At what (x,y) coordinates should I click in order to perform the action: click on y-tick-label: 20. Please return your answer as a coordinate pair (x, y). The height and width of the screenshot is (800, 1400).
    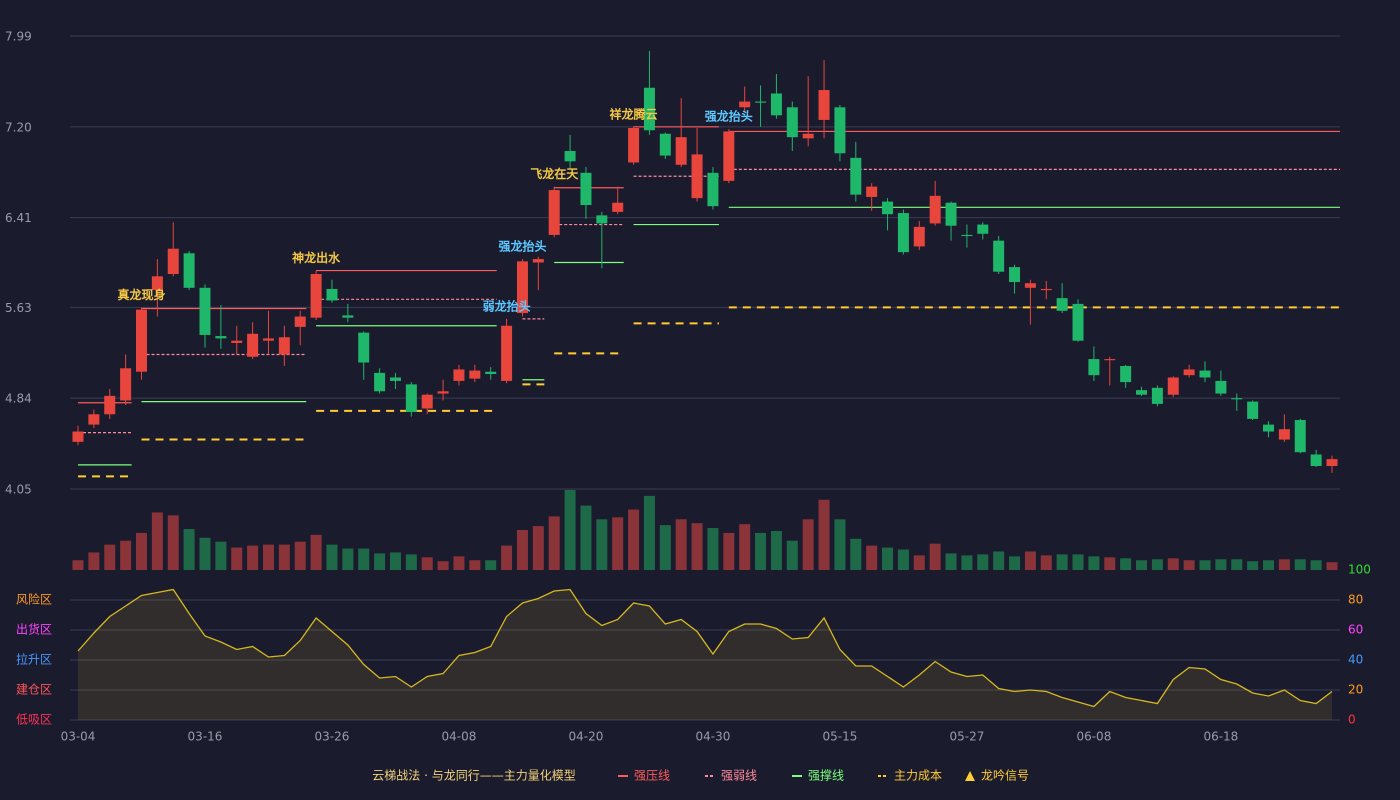
    Looking at the image, I should click on (1355, 690).